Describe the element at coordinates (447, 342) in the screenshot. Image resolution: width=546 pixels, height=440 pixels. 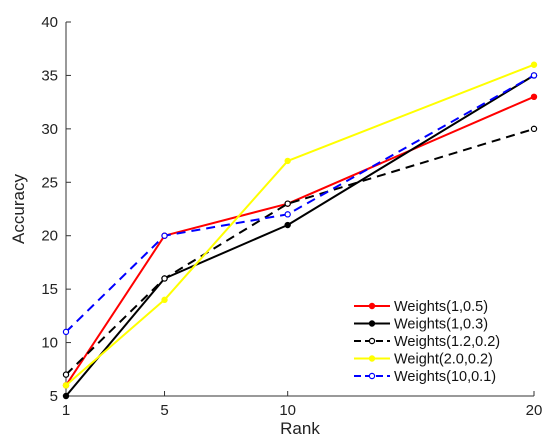
I see `legend-entry-label: Weights(1.2,0.2)` at that location.